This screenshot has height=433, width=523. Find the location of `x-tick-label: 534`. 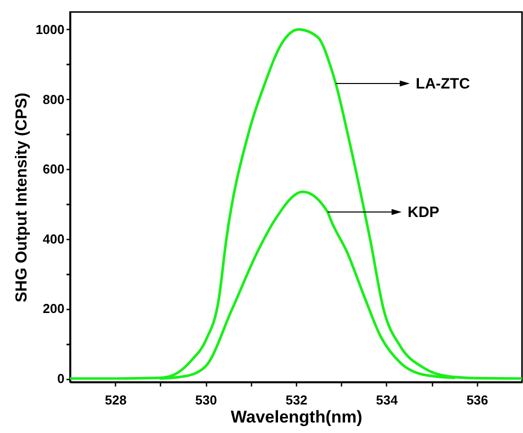

x-tick-label: 534 is located at coordinates (387, 400).